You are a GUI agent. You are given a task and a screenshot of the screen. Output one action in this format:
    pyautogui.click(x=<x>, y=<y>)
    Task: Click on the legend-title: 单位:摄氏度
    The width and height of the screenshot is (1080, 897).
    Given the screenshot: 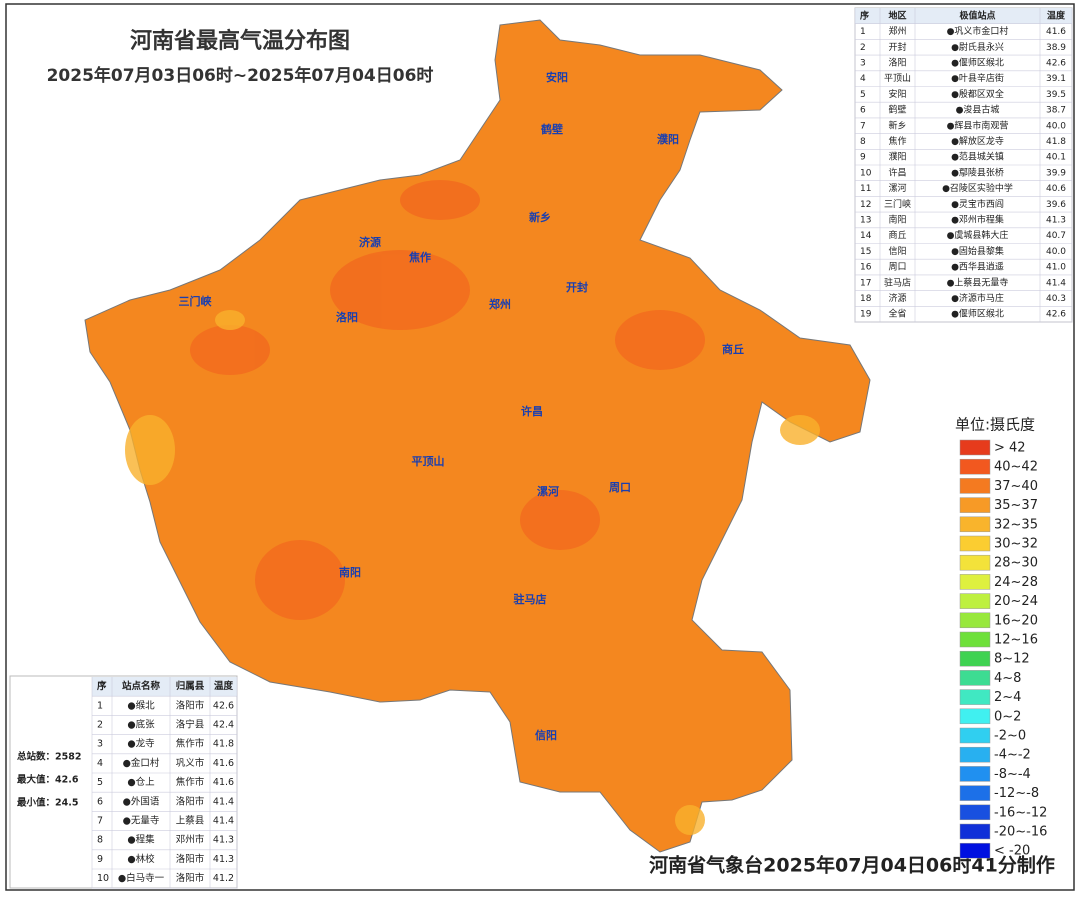 What is the action you would take?
    pyautogui.click(x=995, y=425)
    